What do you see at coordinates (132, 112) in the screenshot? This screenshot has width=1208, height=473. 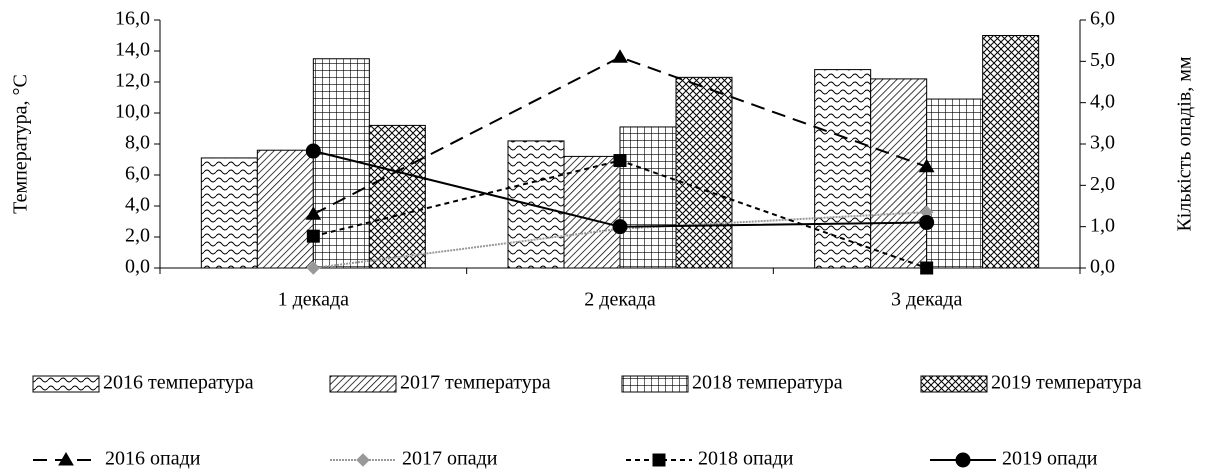 I see `y-tick-label: 10,0` at bounding box center [132, 112].